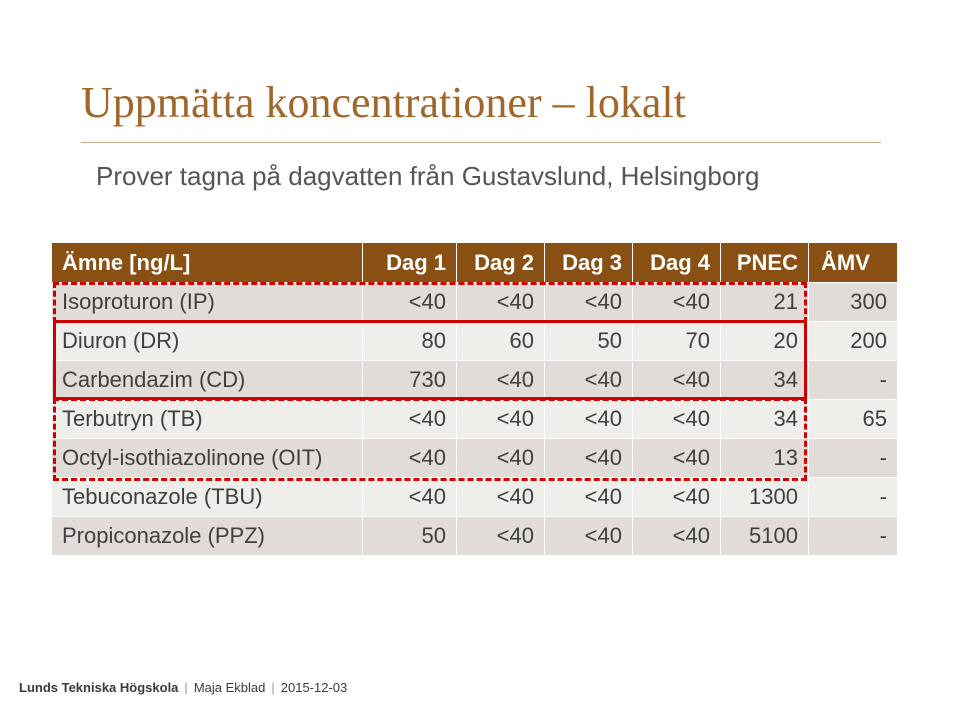  What do you see at coordinates (500, 340) in the screenshot?
I see `cell-day-2: 60` at bounding box center [500, 340].